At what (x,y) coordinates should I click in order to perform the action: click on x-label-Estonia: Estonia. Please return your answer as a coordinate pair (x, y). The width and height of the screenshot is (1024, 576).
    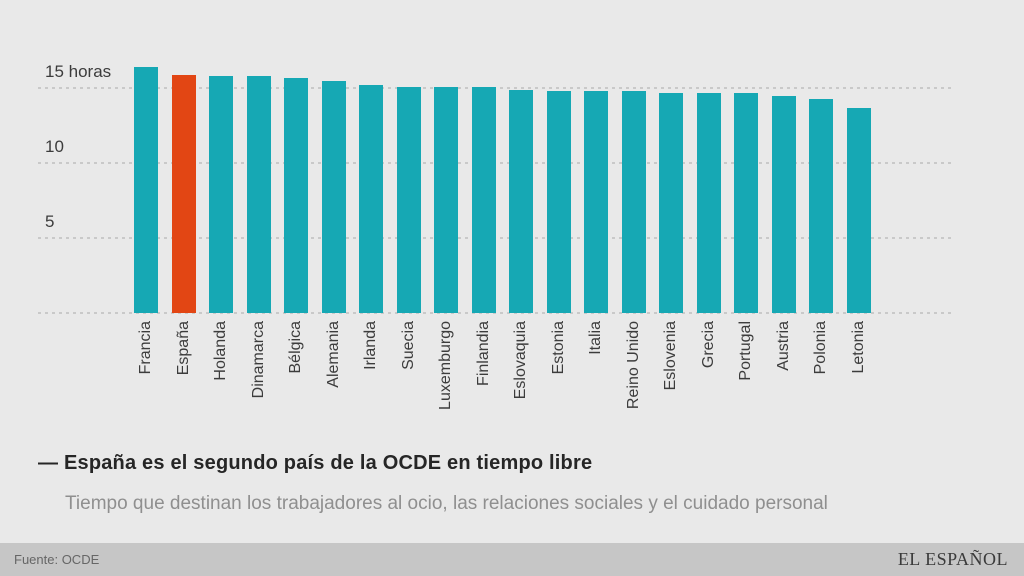
    Looking at the image, I should click on (558, 348).